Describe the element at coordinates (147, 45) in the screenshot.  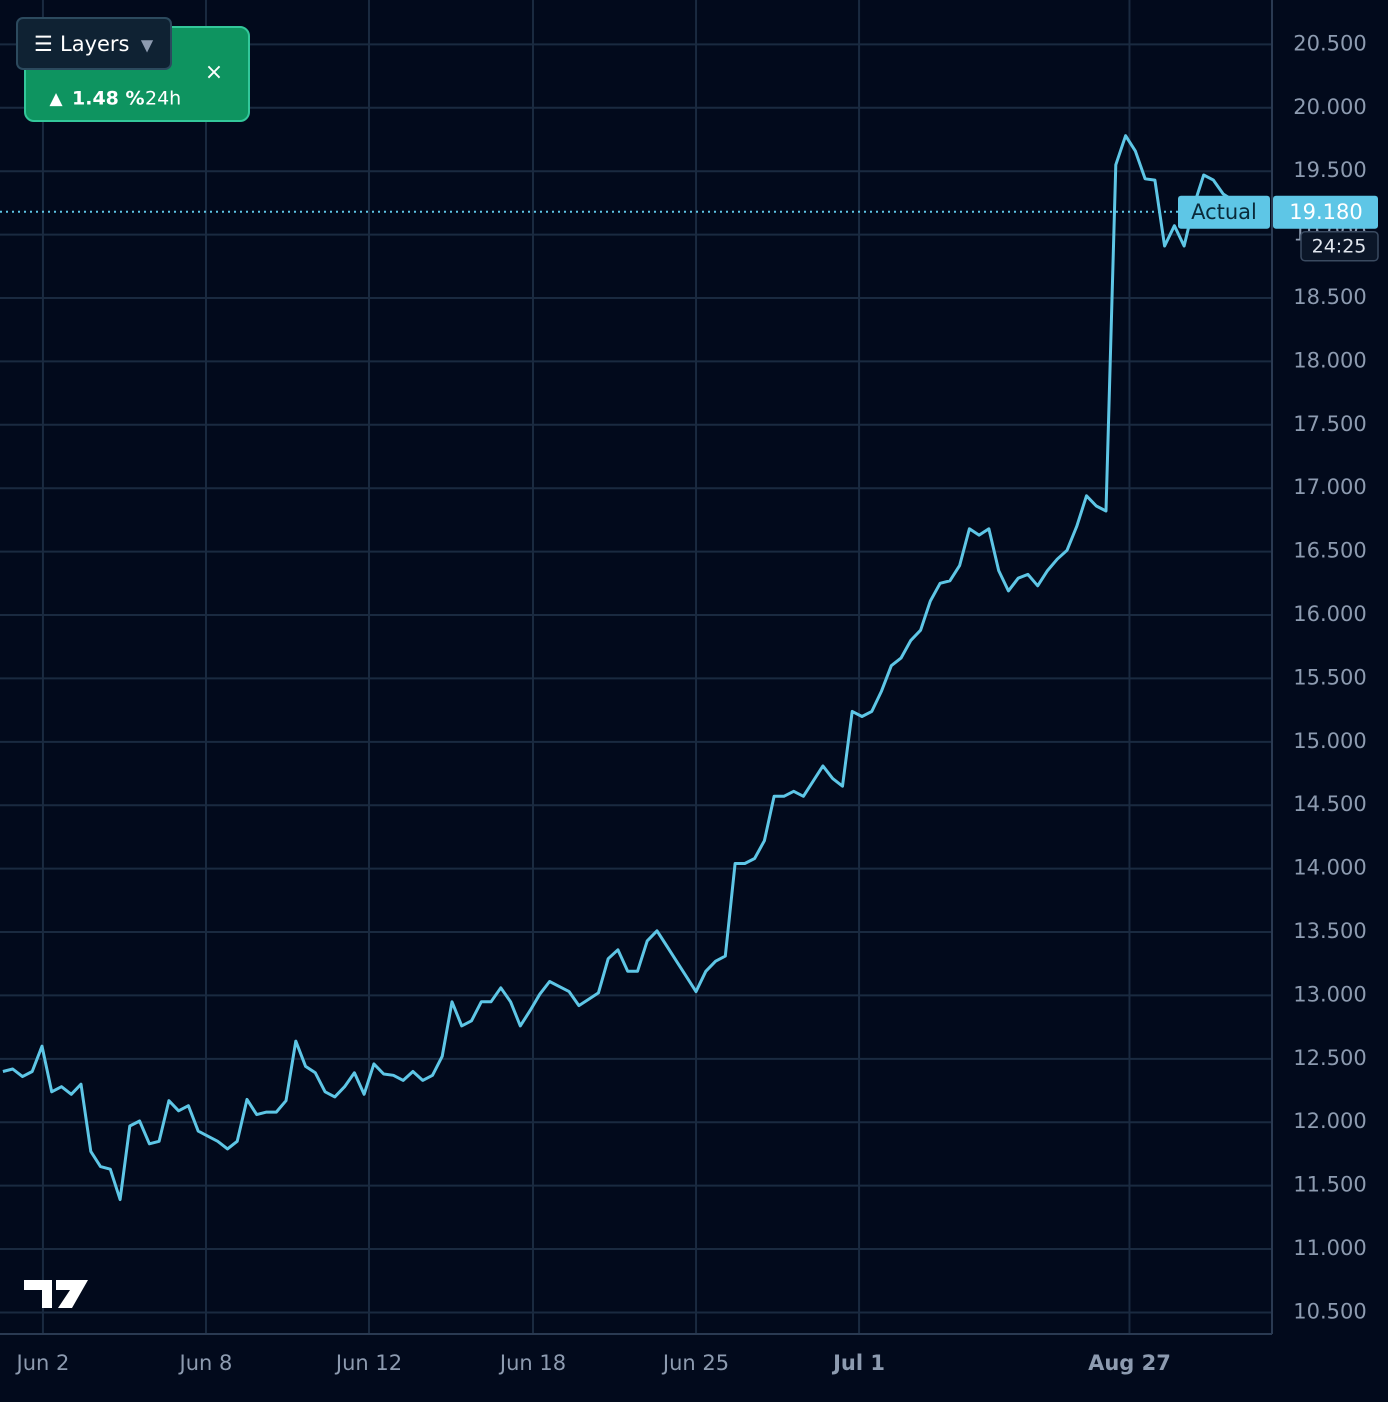
I see `dropdown-caret: ▼` at that location.